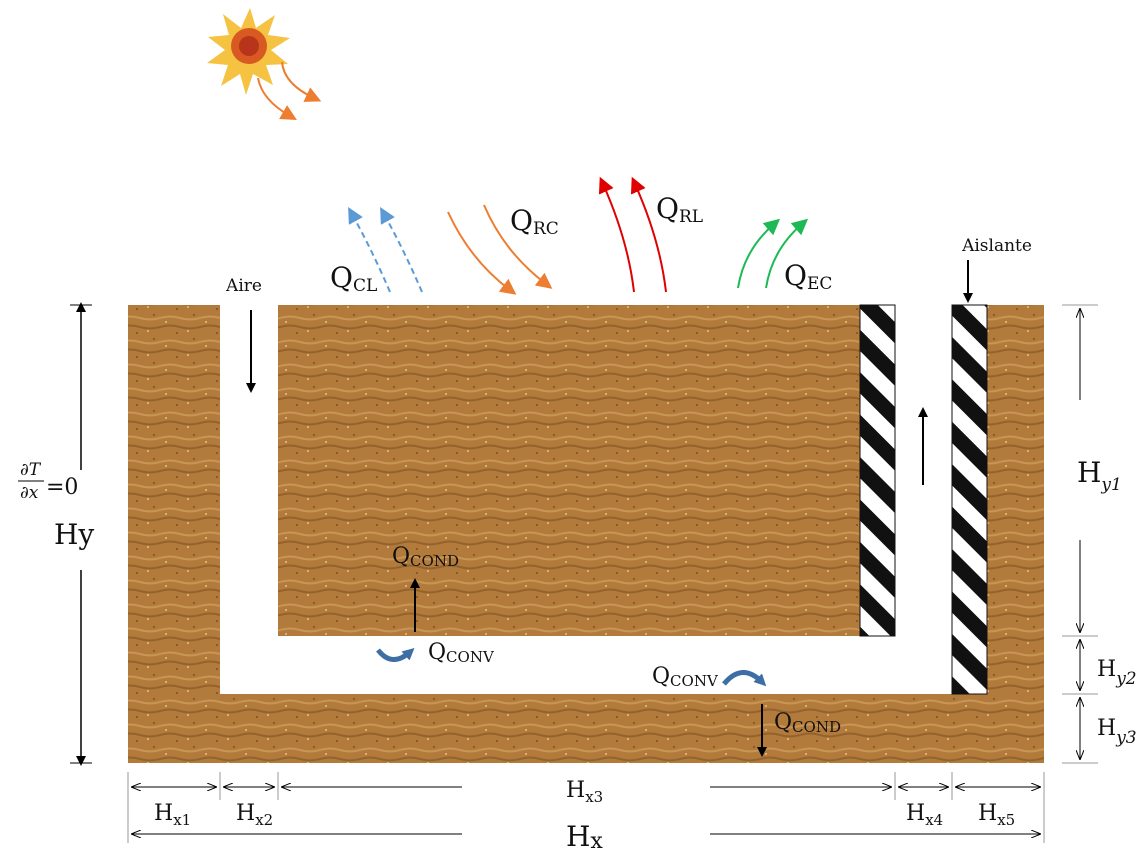 The width and height of the screenshot is (1143, 855). What do you see at coordinates (807, 723) in the screenshot?
I see `qcond-lower-label: QCOND` at bounding box center [807, 723].